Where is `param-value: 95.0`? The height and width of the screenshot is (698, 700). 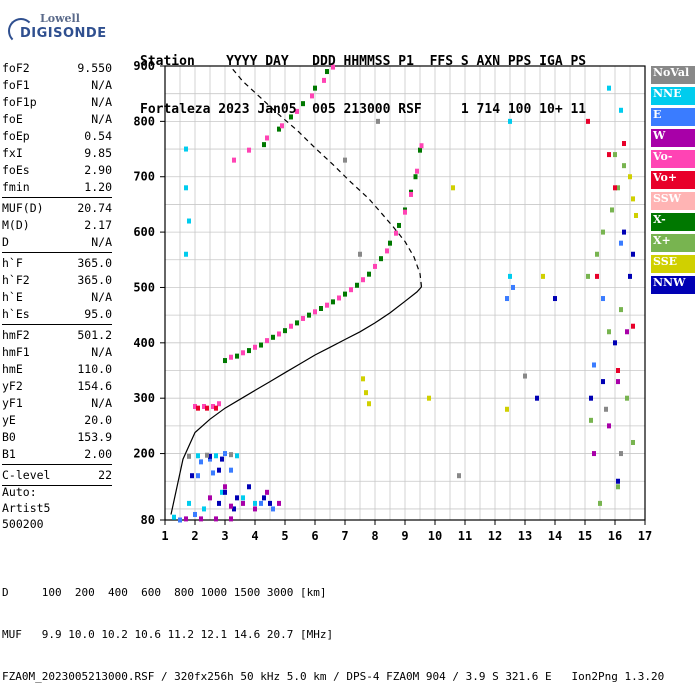 param-value: 95.0 is located at coordinates (98, 314).